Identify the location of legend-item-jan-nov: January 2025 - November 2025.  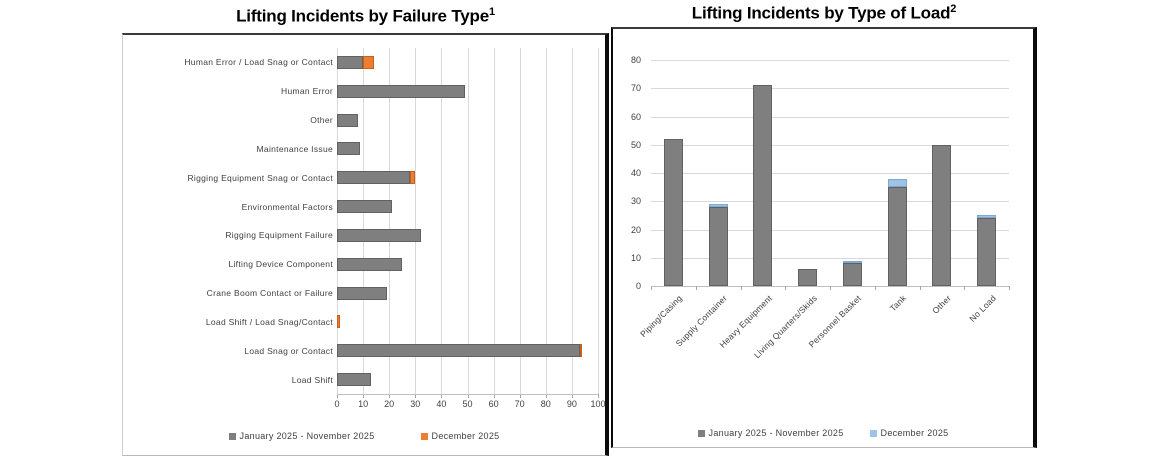
(301, 436).